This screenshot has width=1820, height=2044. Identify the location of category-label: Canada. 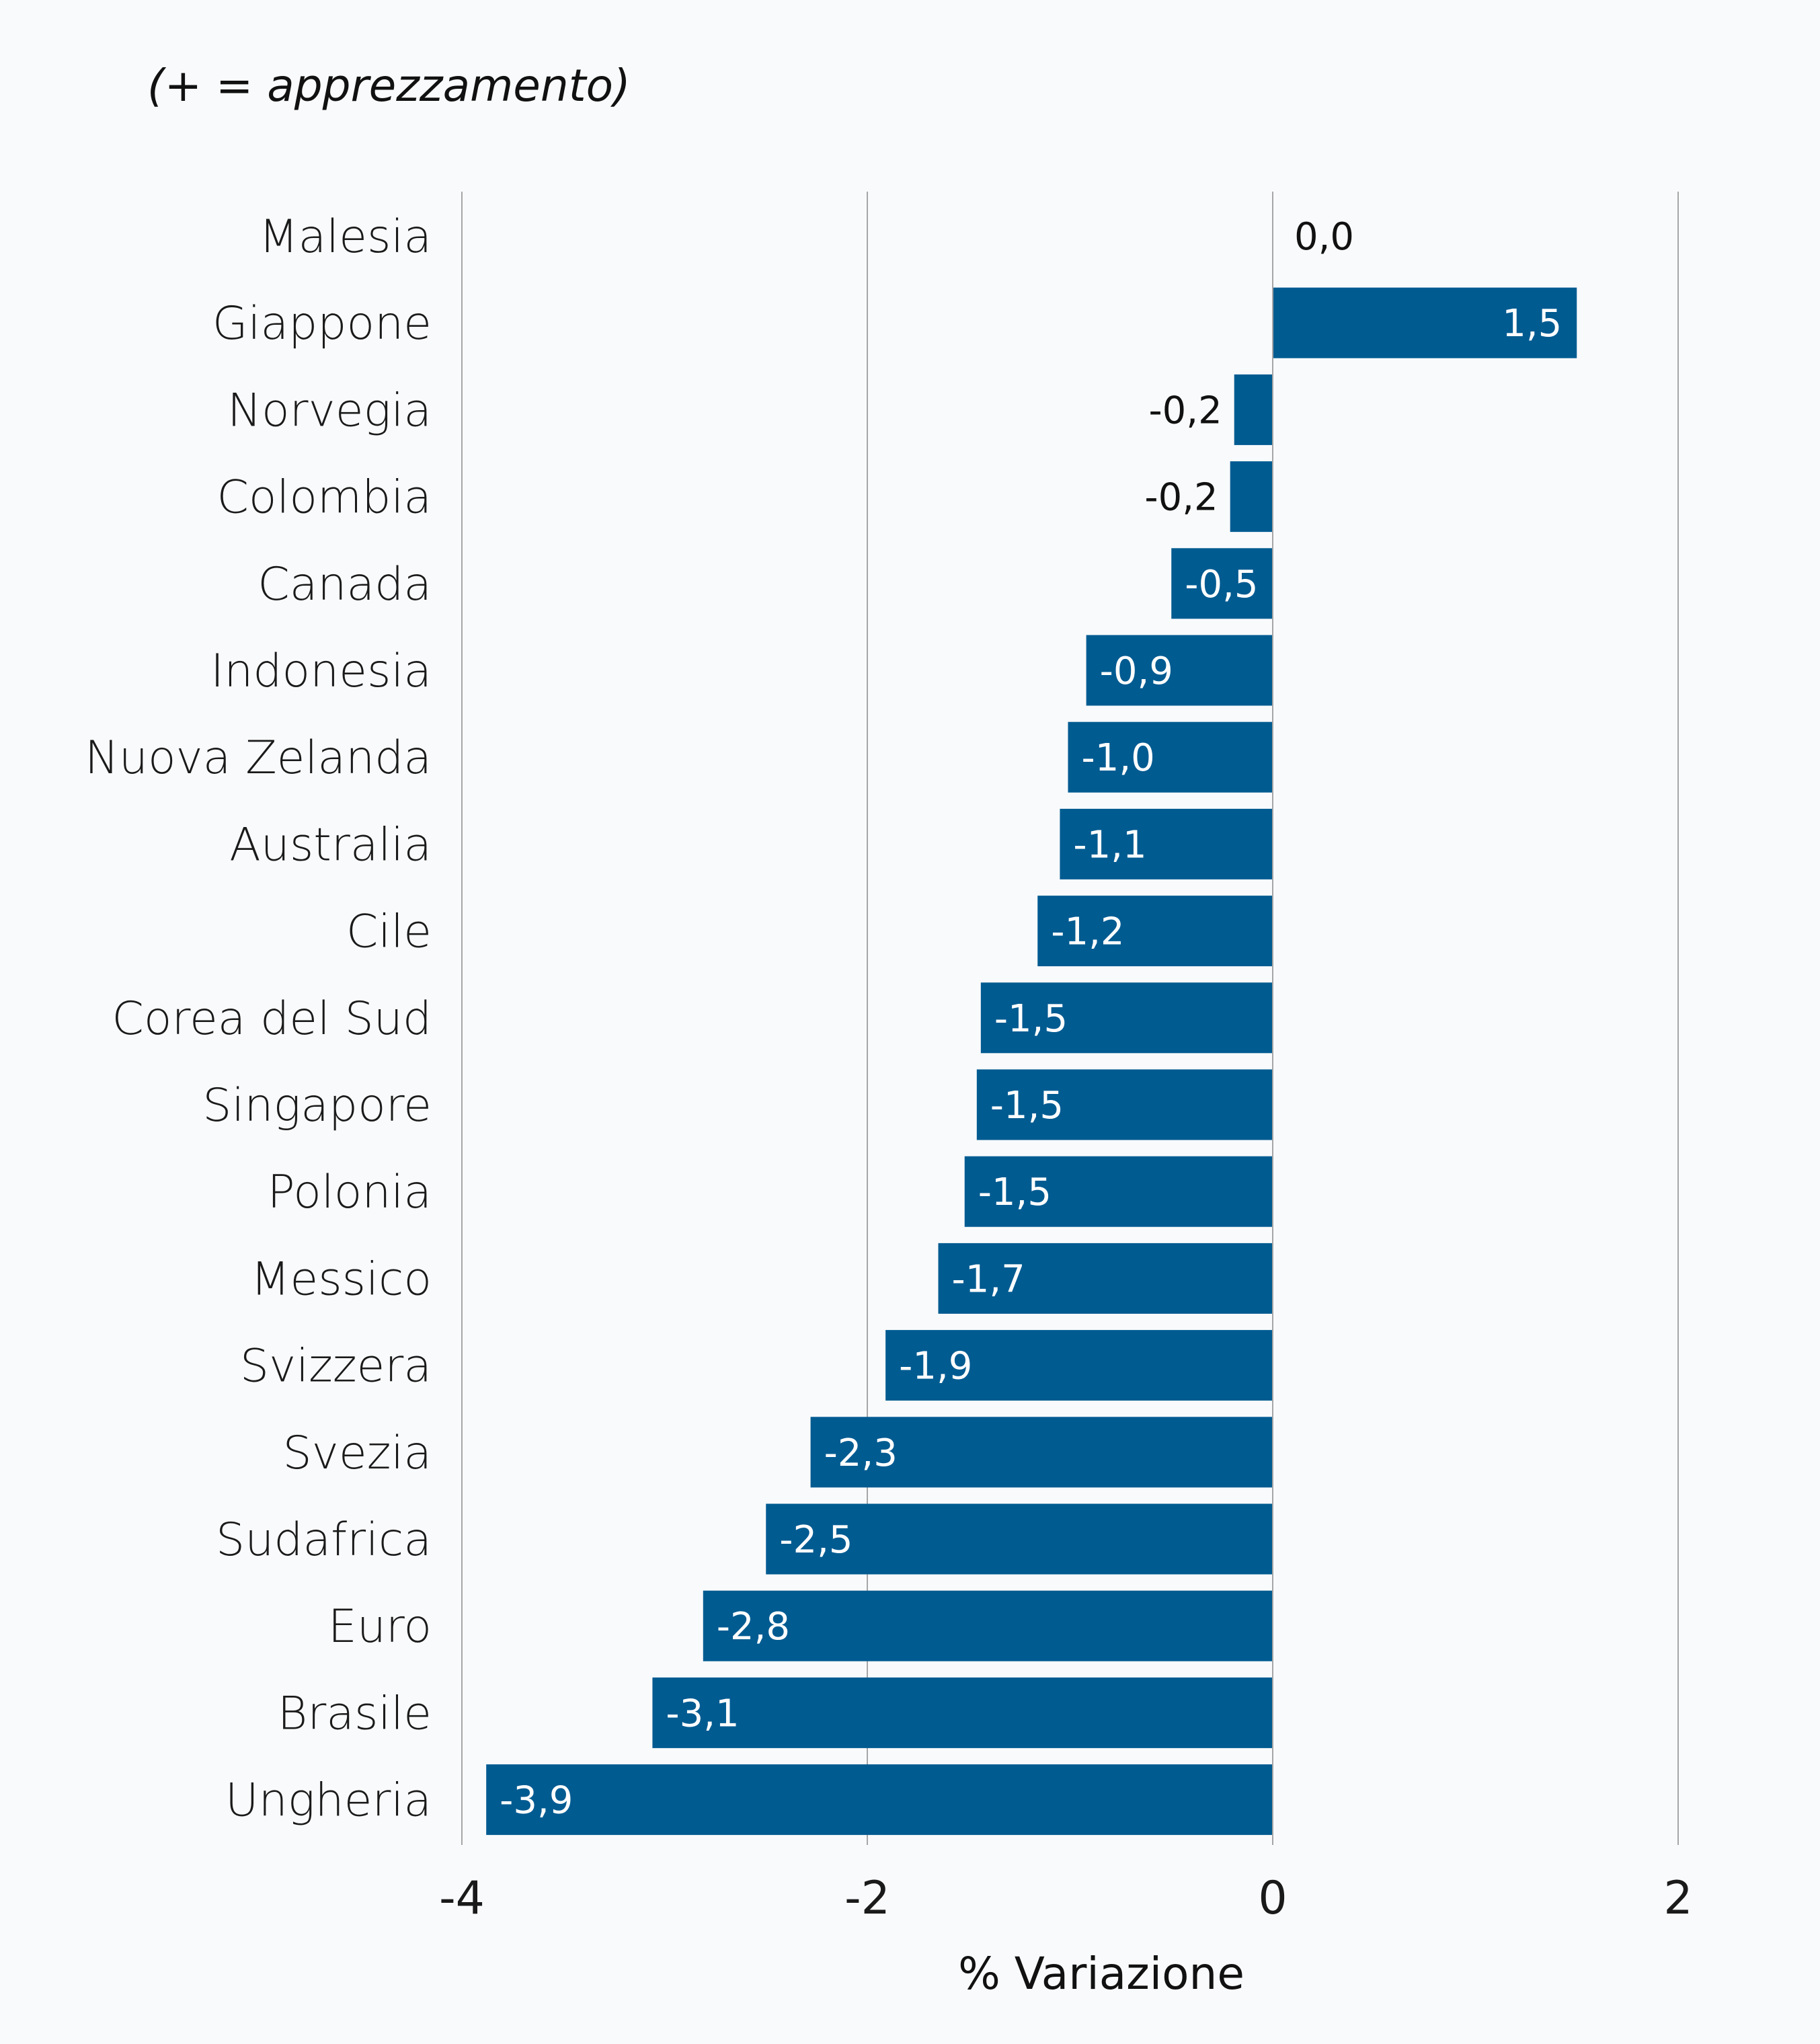
(345, 584).